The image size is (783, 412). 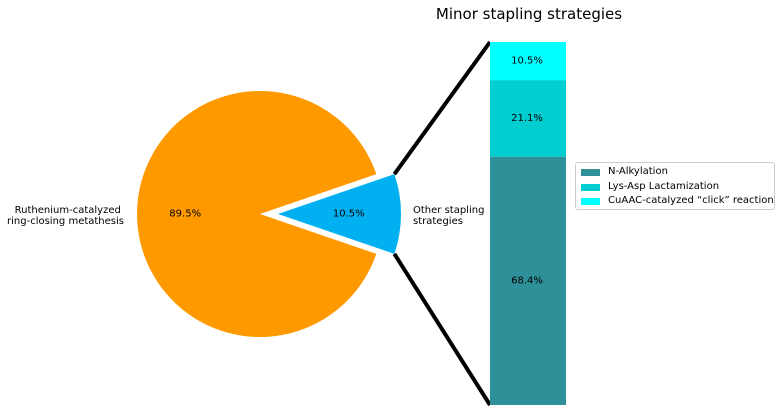 What do you see at coordinates (529, 14) in the screenshot?
I see `bar-chart-title: Minor stapling strategies` at bounding box center [529, 14].